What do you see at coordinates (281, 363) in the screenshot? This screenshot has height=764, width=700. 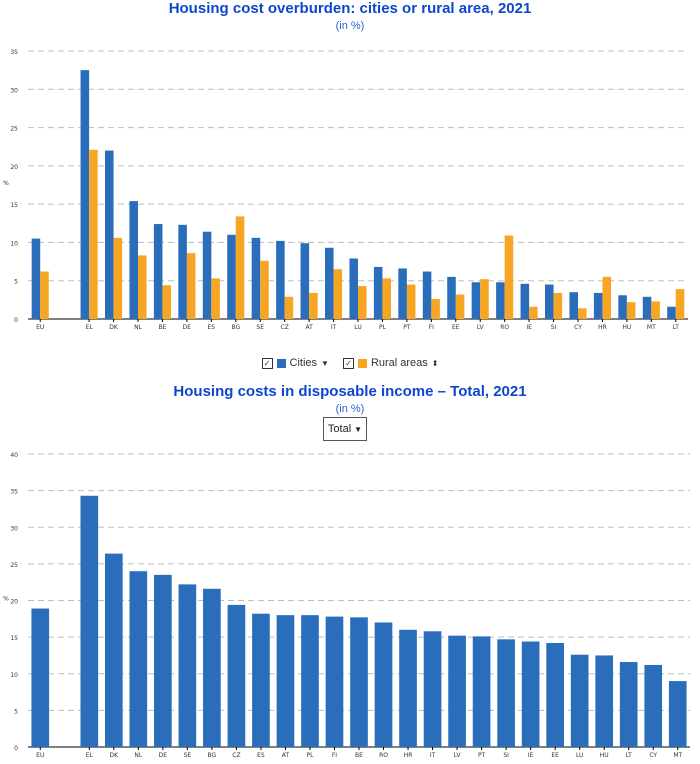 I see `legend-swatch-cities` at bounding box center [281, 363].